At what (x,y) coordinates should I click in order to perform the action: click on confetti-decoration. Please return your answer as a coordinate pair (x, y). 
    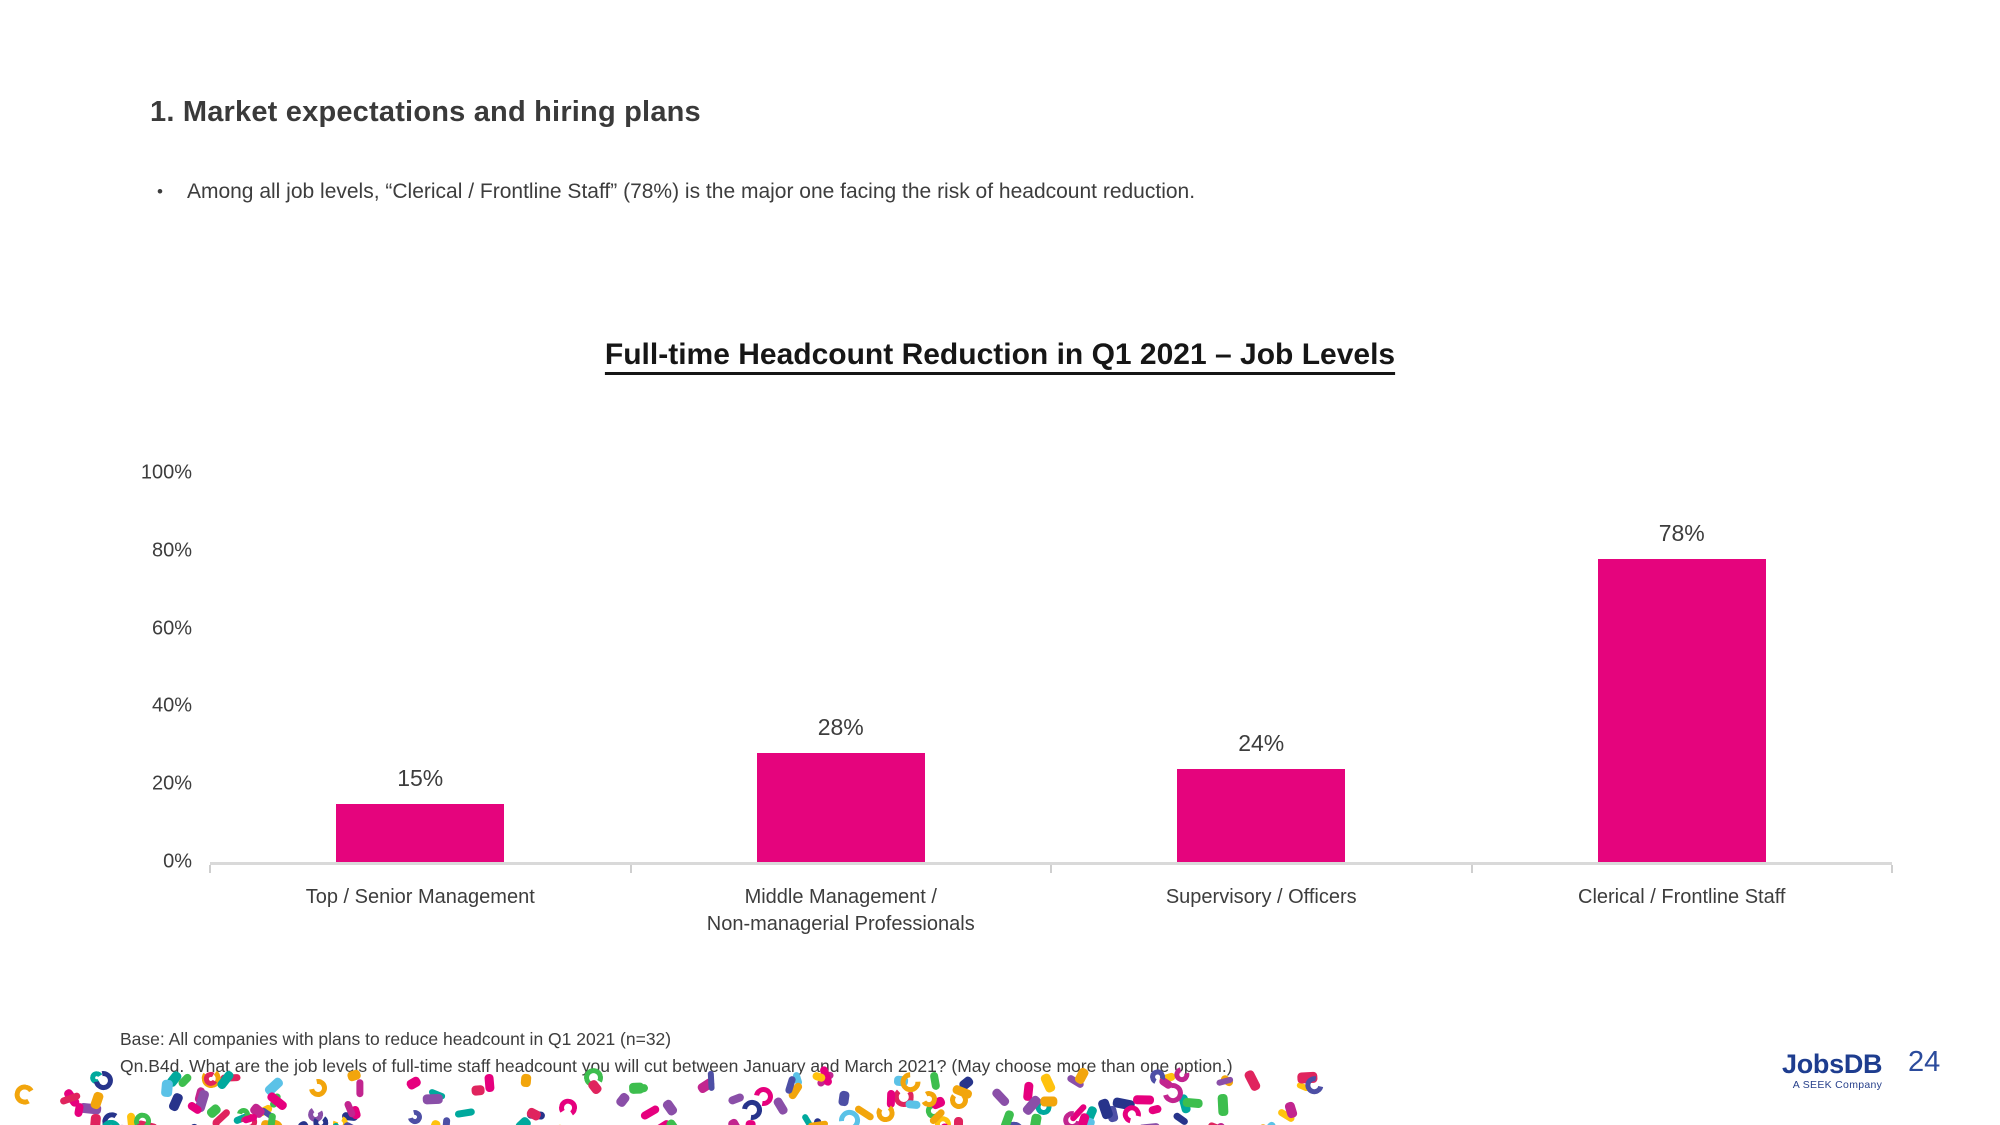
    Looking at the image, I should click on (676, 1094).